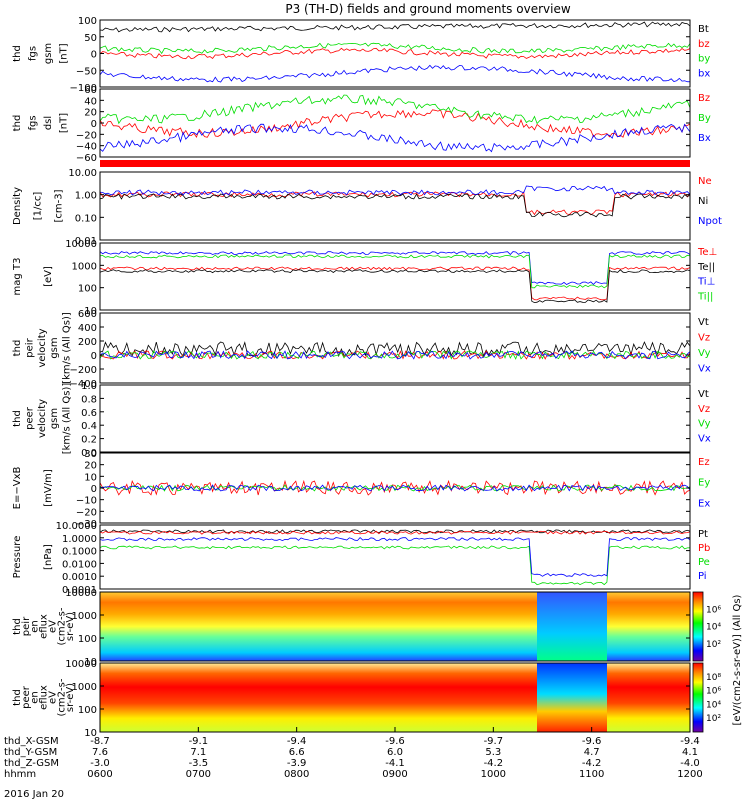  Describe the element at coordinates (704, 353) in the screenshot. I see `legend-label: Vy` at that location.